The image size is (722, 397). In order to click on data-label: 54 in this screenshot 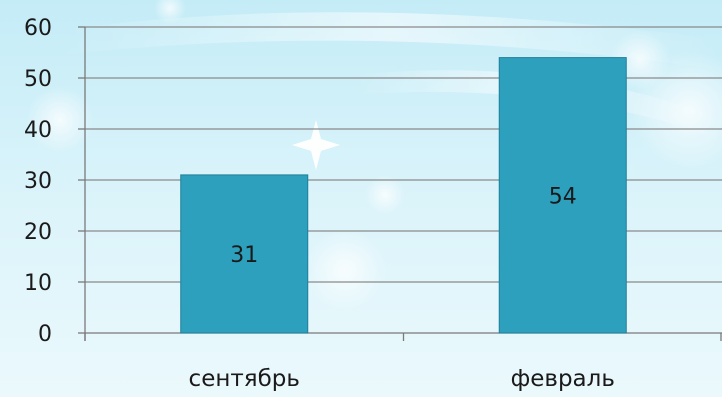, I will do `click(563, 196)`.